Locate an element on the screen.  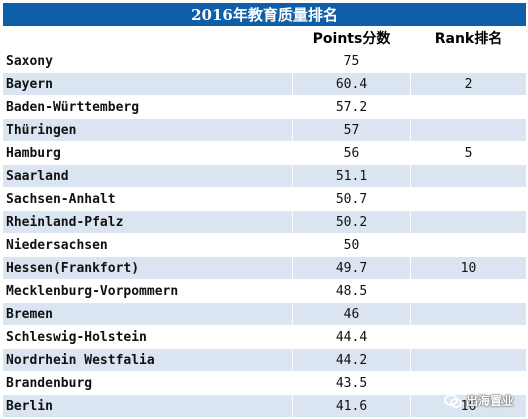
table-row: Bremen 46 is located at coordinates (264, 314).